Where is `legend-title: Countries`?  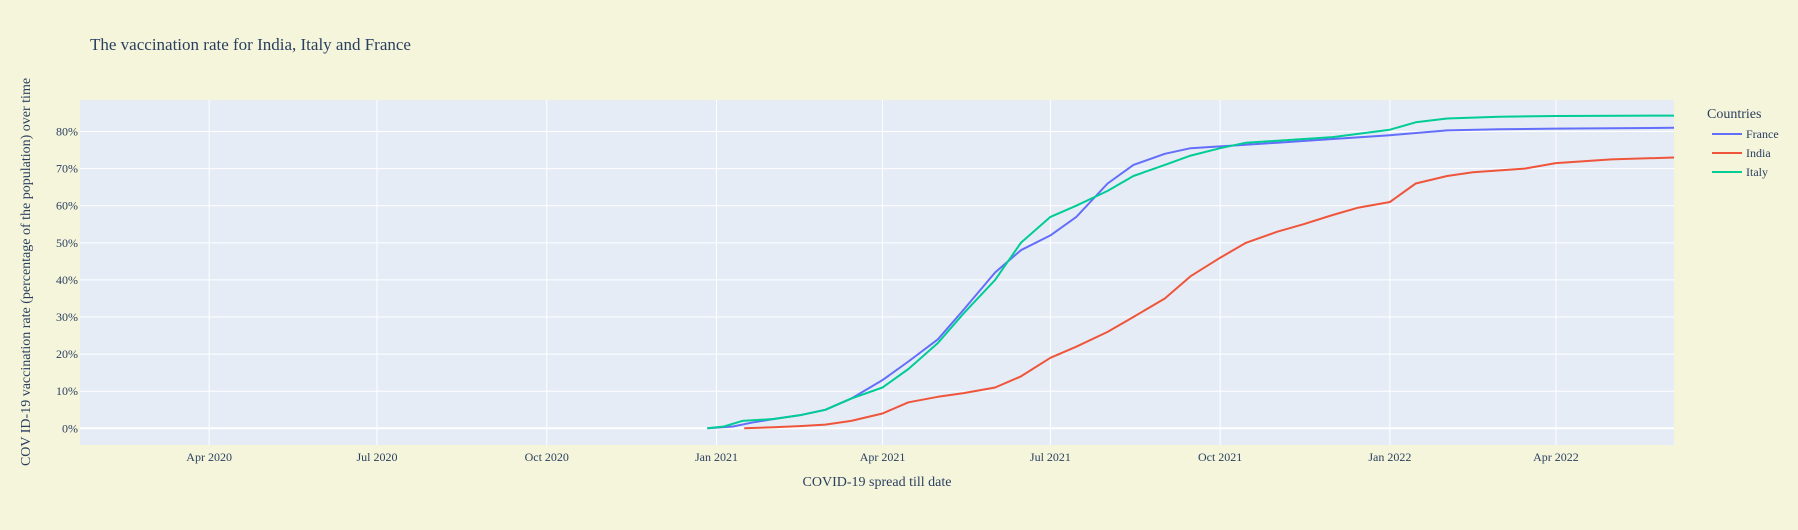
legend-title: Countries is located at coordinates (1734, 114).